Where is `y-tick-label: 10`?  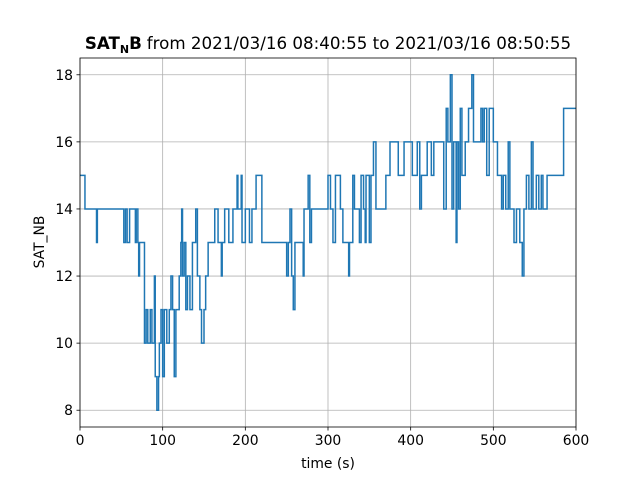 y-tick-label: 10 is located at coordinates (64, 344).